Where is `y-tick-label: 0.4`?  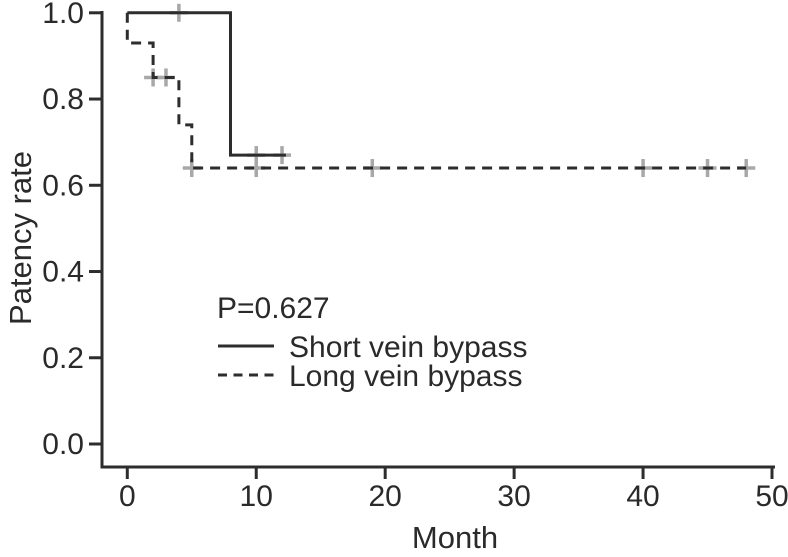
y-tick-label: 0.4 is located at coordinates (63, 272).